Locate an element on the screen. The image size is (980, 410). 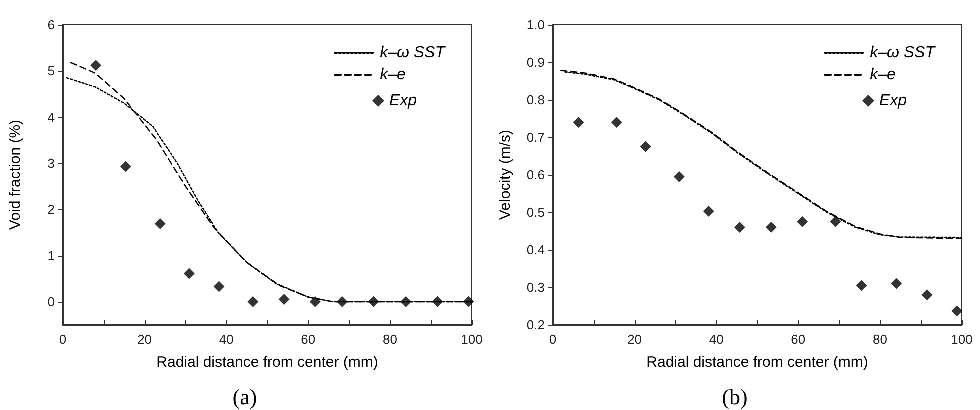
y-tick-label: 0.5 is located at coordinates (535, 212).